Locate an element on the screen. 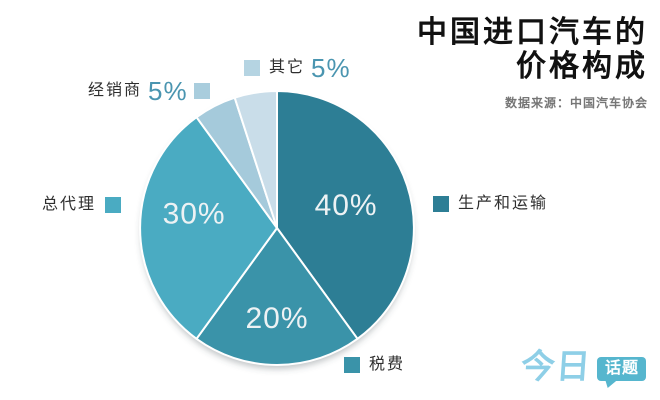  legend-label-taxes: 税费 is located at coordinates (387, 364).